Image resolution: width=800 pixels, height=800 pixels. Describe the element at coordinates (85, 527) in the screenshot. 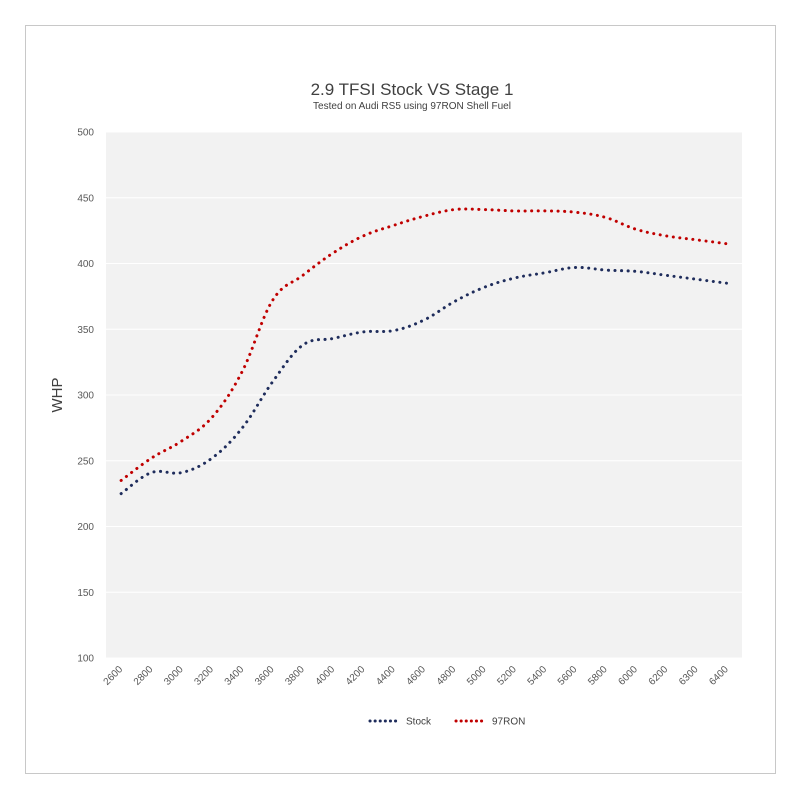

I see `y-tick-label: 200` at that location.